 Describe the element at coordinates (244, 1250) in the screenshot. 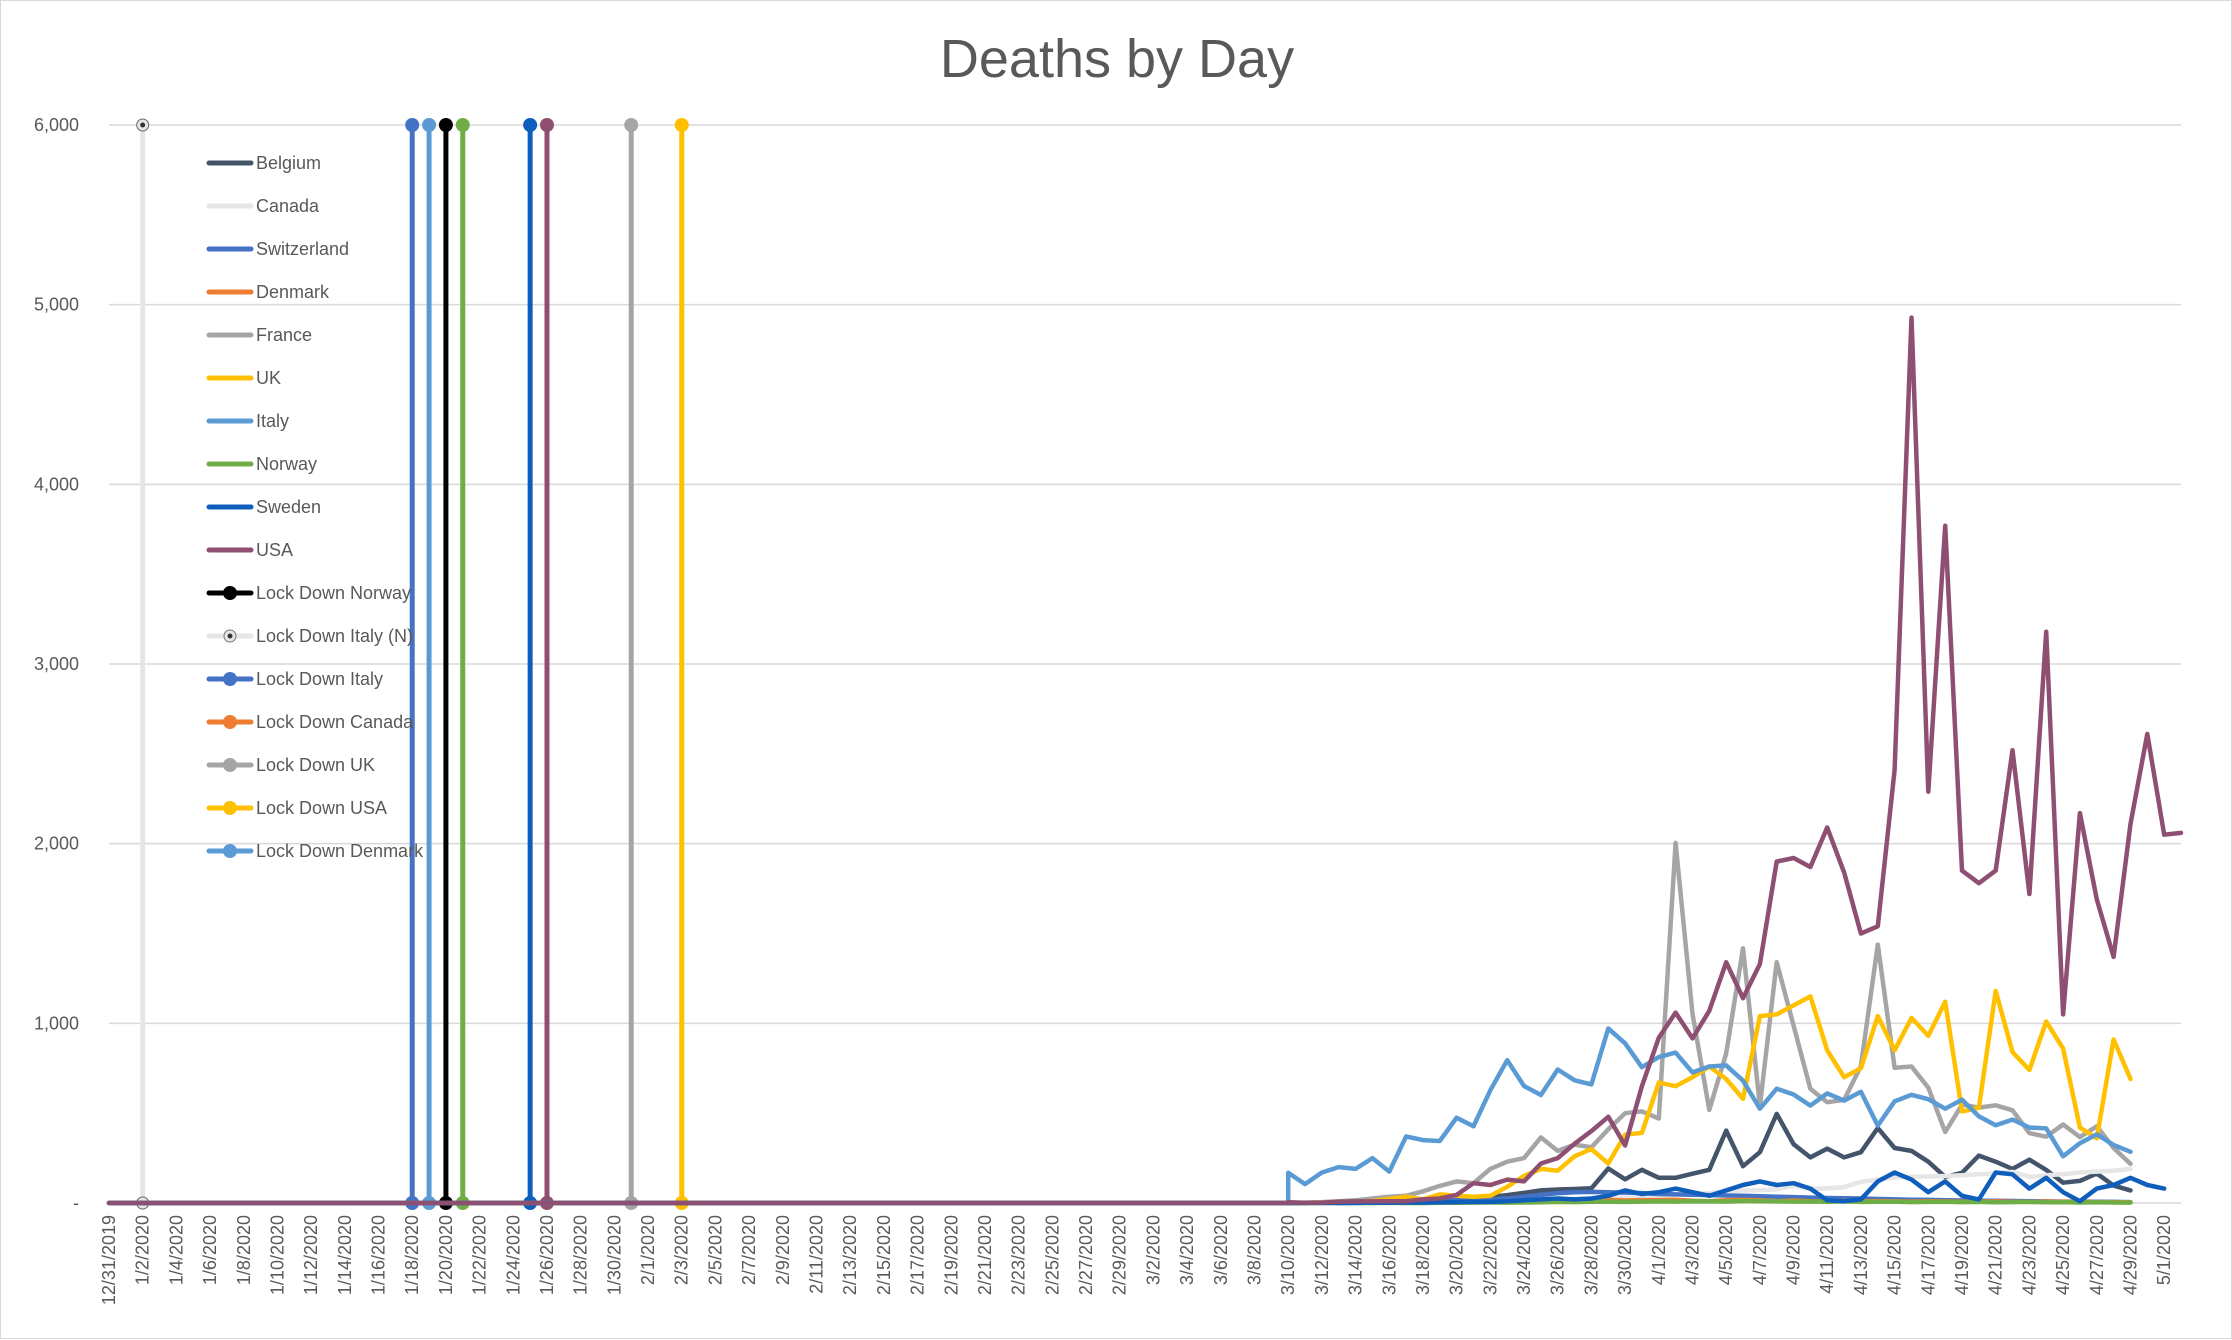

I see `x-tick-label: 1/8/2020` at that location.